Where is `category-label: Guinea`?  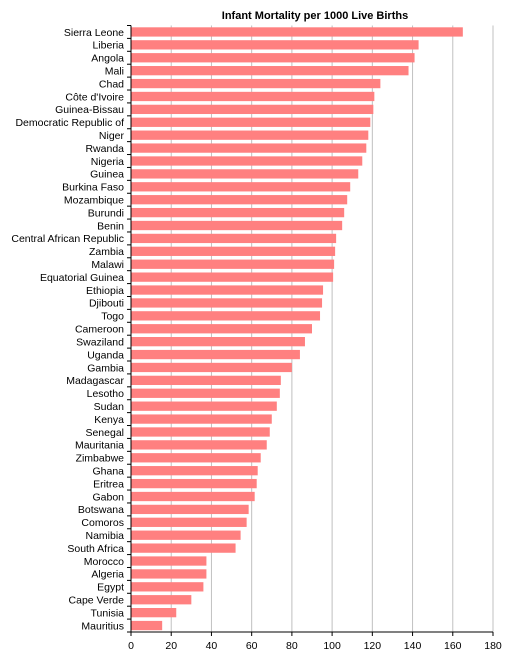 category-label: Guinea is located at coordinates (107, 175).